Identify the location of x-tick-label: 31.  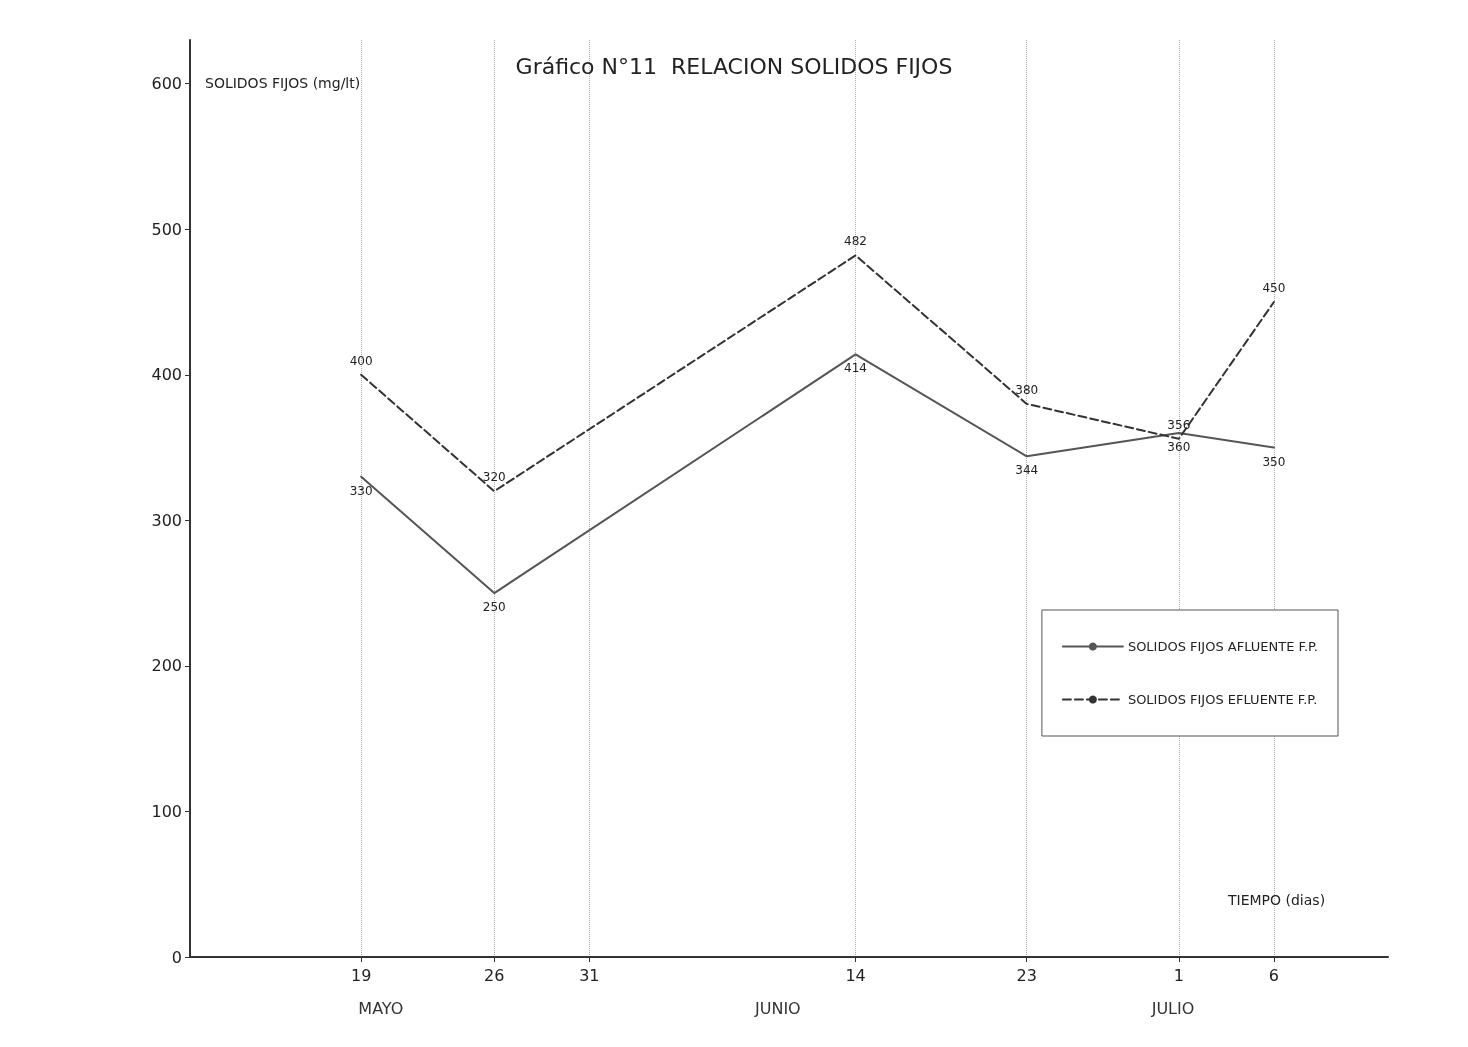
(589, 975).